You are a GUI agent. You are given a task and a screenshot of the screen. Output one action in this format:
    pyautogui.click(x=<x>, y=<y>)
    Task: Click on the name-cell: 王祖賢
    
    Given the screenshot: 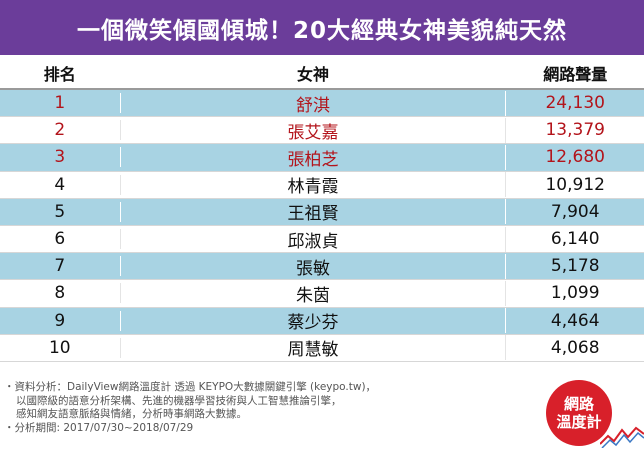 What is the action you would take?
    pyautogui.click(x=314, y=212)
    